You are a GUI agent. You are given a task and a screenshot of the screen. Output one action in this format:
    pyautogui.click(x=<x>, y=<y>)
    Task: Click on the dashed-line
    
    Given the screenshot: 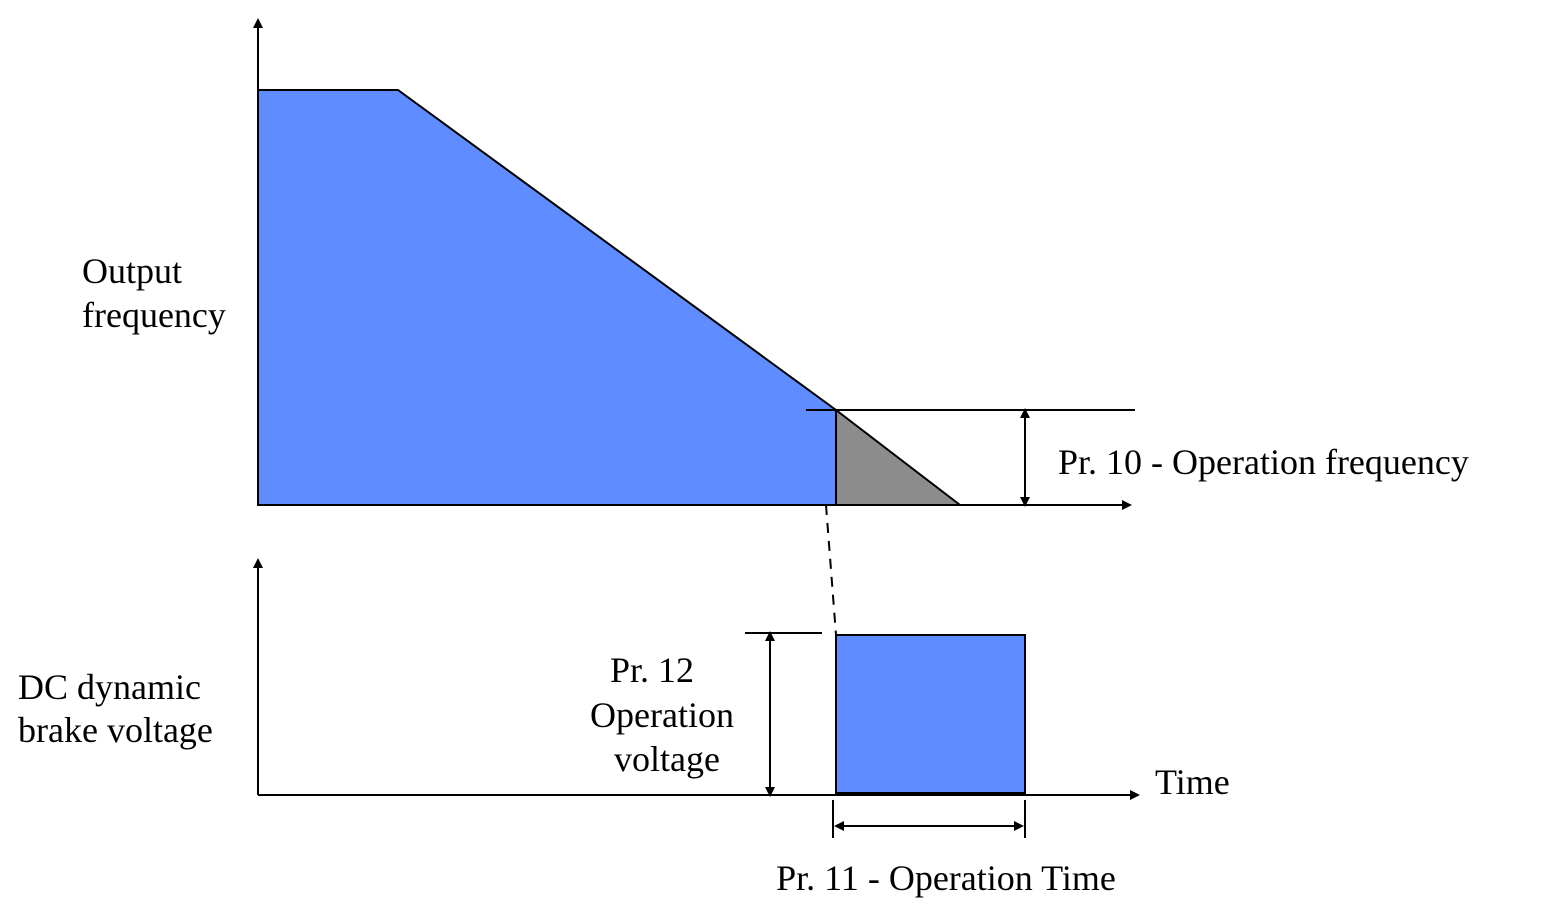 What is the action you would take?
    pyautogui.click(x=831, y=570)
    